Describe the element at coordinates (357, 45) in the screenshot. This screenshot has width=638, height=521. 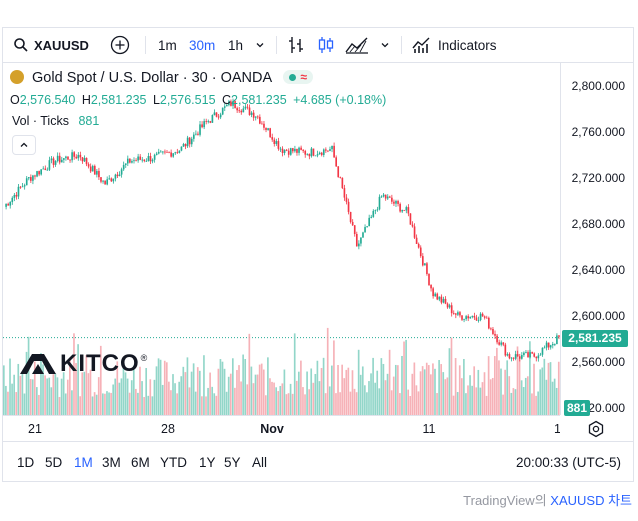
I see `area-style-button` at that location.